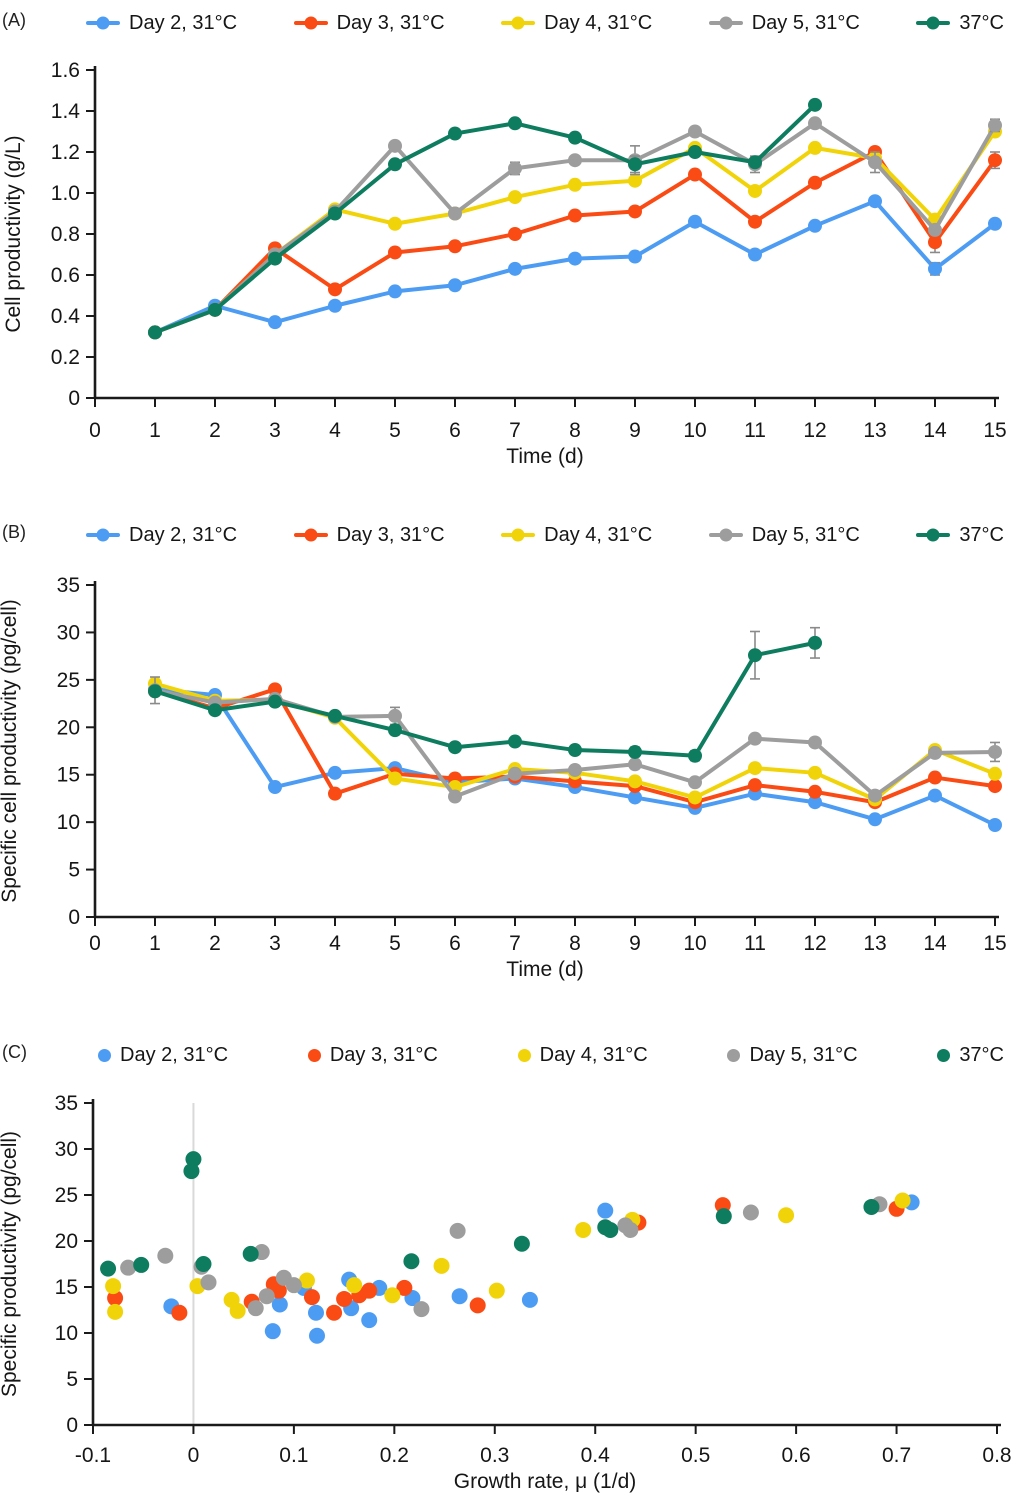  I want to click on svg-text: 7, so click(515, 430).